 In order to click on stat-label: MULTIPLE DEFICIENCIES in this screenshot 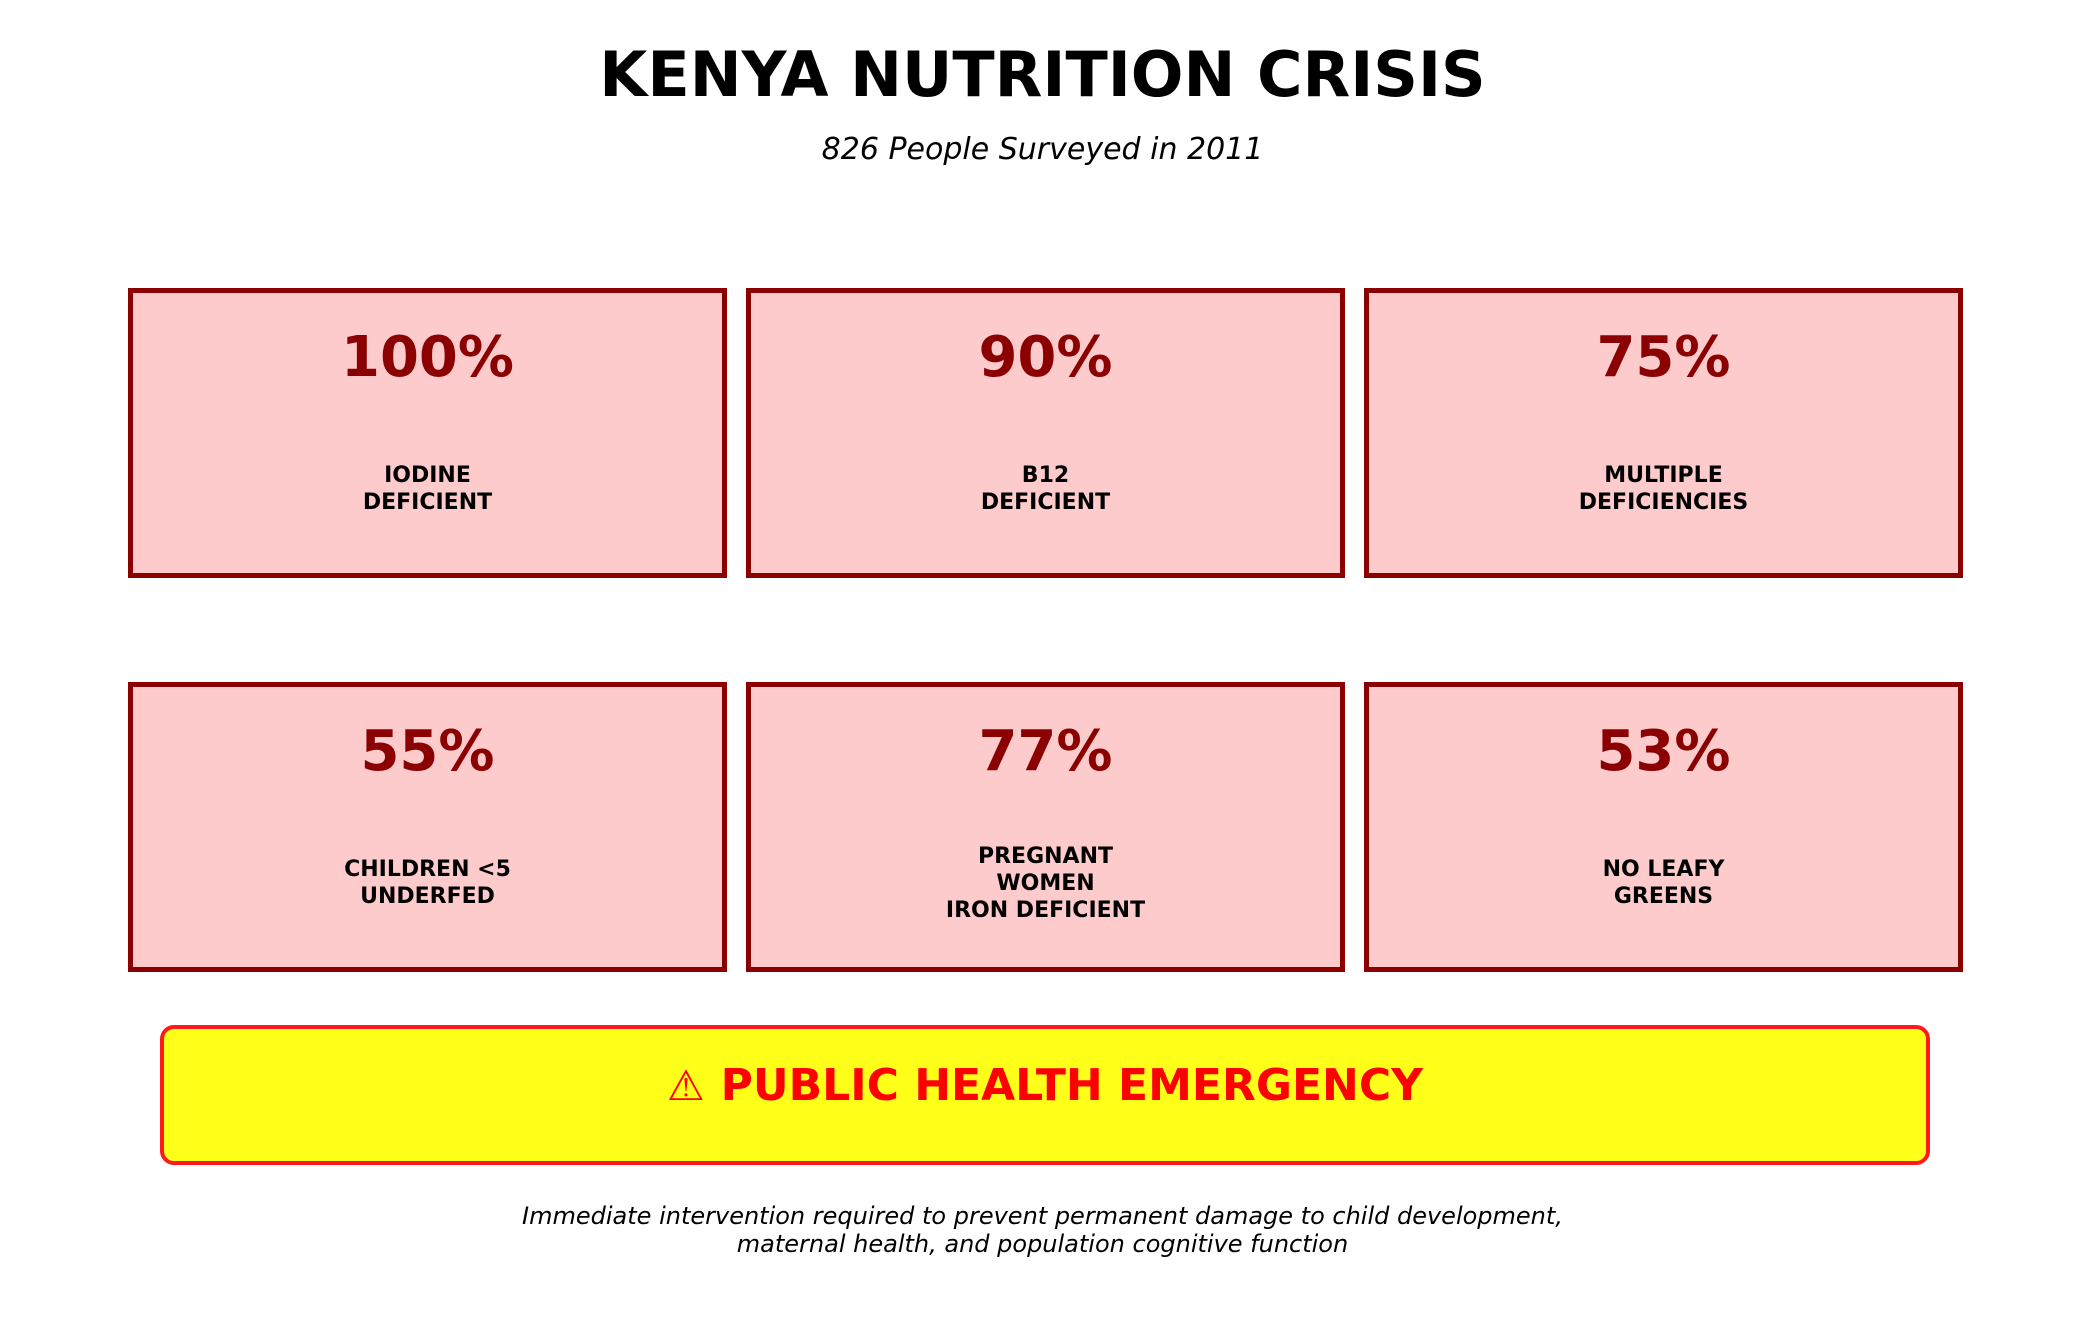, I will do `click(1663, 489)`.